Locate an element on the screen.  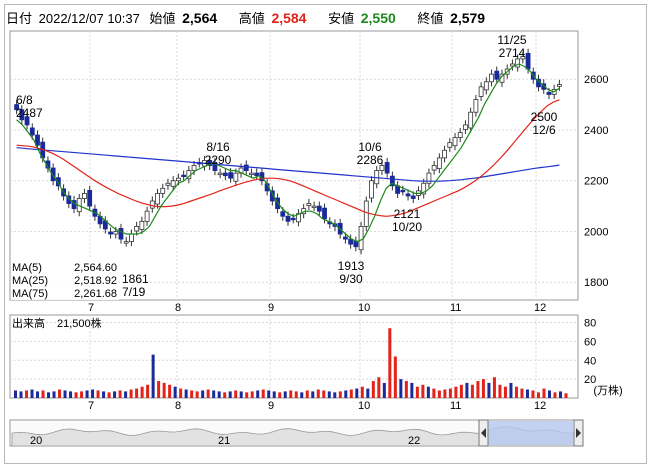
range-scrollbar: 20 21 22 is located at coordinates (296, 433).